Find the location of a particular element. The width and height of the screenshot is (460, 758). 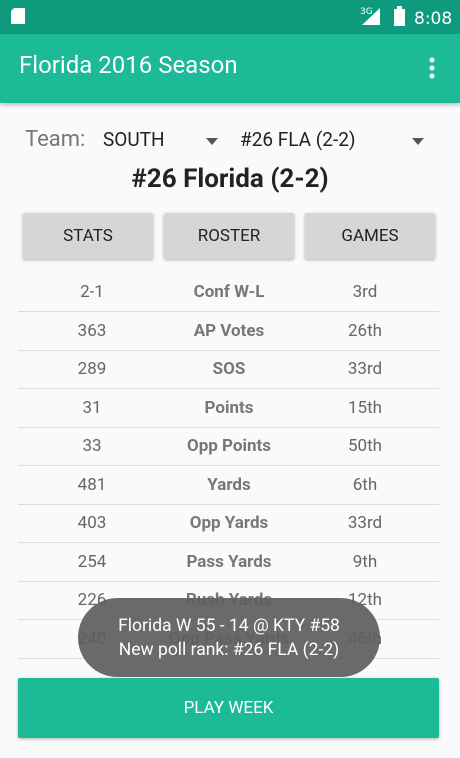

sd-card-icon is located at coordinates (18, 16).